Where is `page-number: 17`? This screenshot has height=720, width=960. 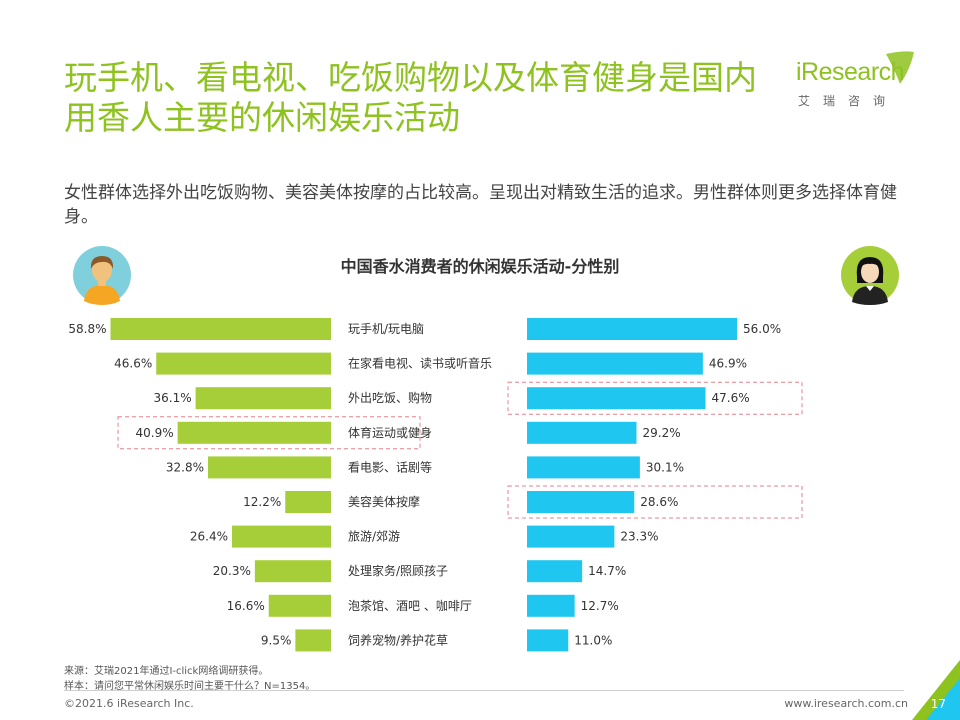
page-number: 17 is located at coordinates (938, 704).